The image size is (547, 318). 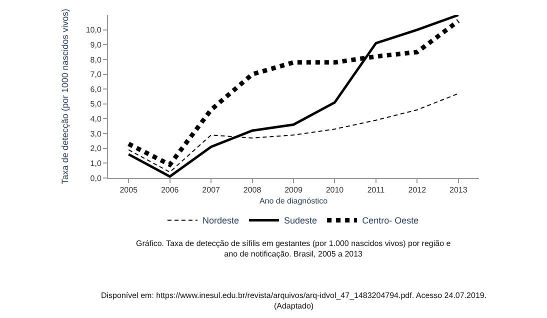 What do you see at coordinates (170, 190) in the screenshot?
I see `x-tick-label: 2006` at bounding box center [170, 190].